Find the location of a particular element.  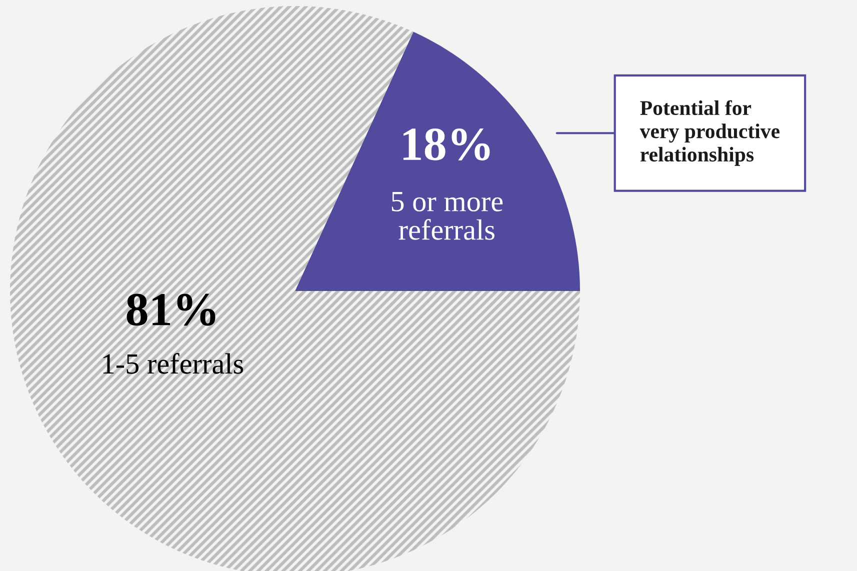

slice-label: 5 or more referrals is located at coordinates (447, 216).